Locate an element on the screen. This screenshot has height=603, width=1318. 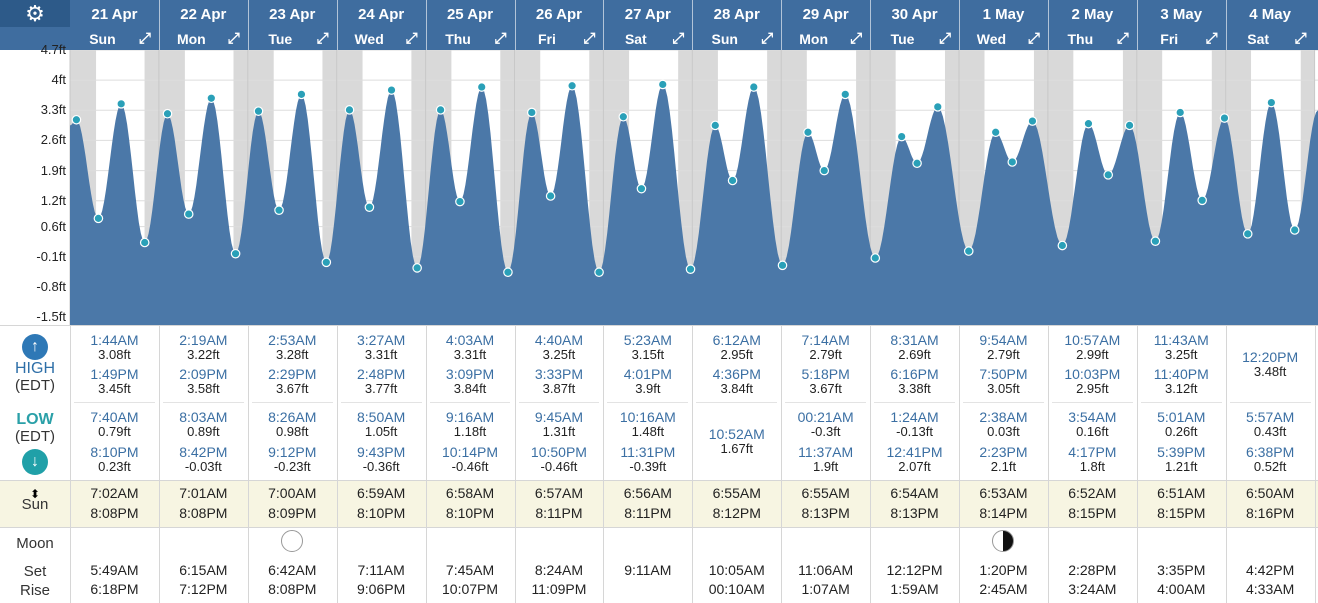
sunset-time: 8:12PM is located at coordinates (736, 513).